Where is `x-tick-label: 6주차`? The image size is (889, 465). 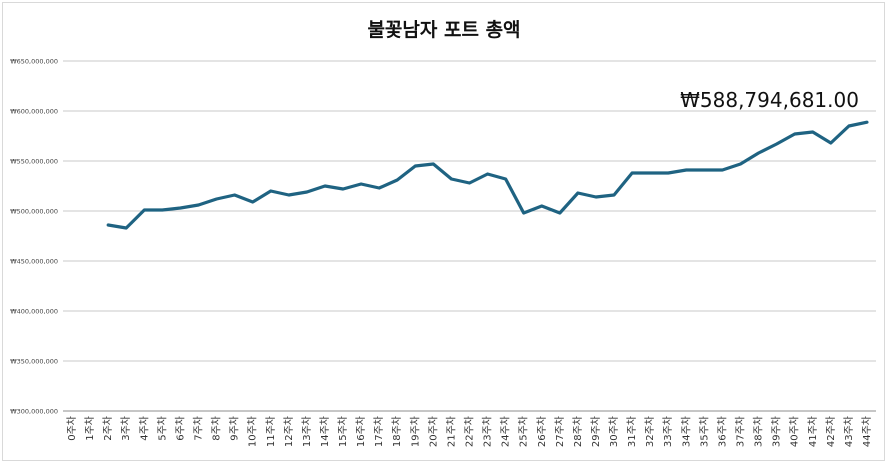
x-tick-label: 6주차 is located at coordinates (180, 428).